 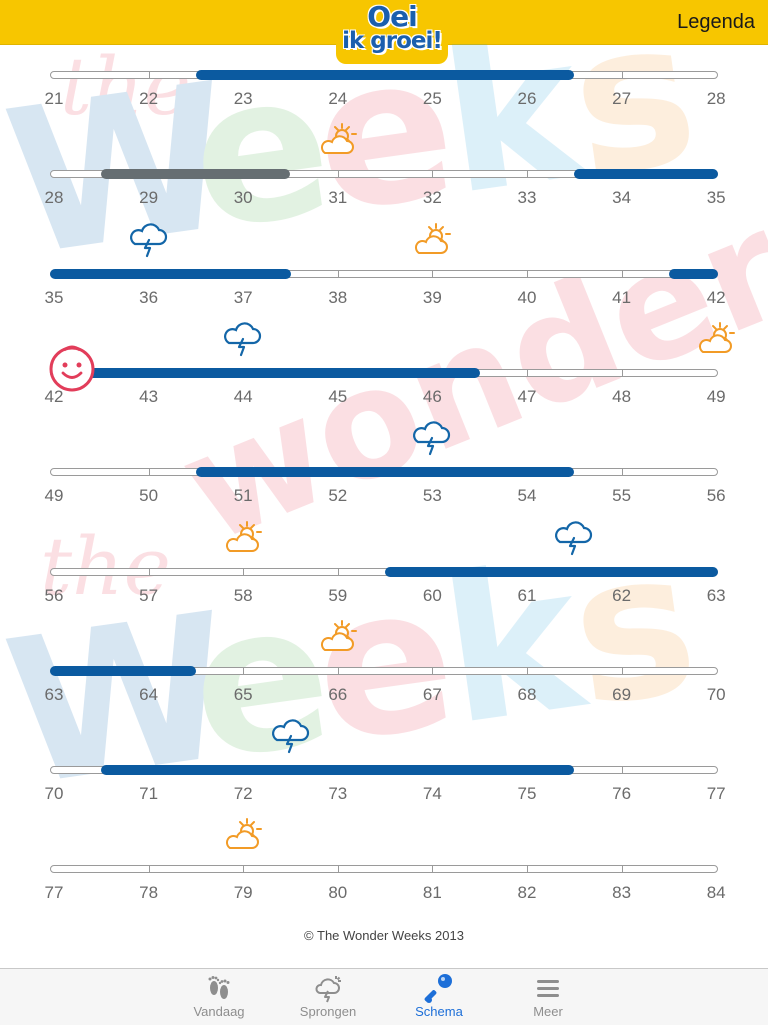 What do you see at coordinates (243, 496) in the screenshot?
I see `week-label: 51` at bounding box center [243, 496].